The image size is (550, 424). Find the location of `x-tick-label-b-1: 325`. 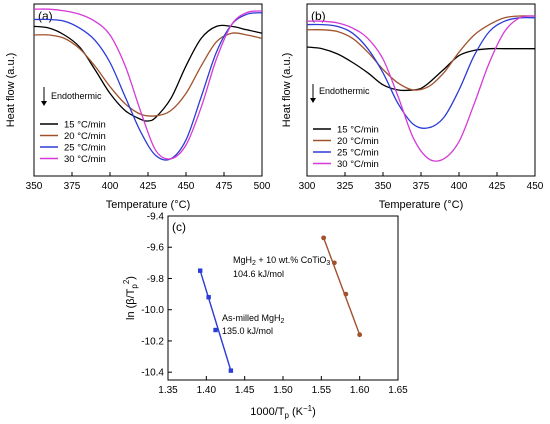

x-tick-label-b-1: 325 is located at coordinates (345, 186).